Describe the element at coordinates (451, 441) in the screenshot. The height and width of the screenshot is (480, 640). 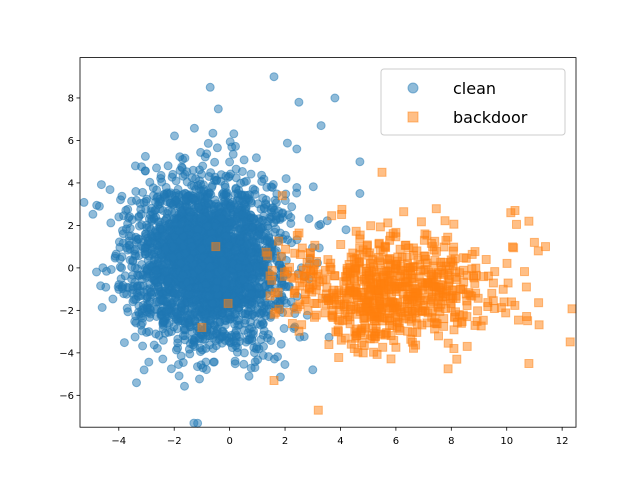
I see `x-tick-label: 8` at that location.